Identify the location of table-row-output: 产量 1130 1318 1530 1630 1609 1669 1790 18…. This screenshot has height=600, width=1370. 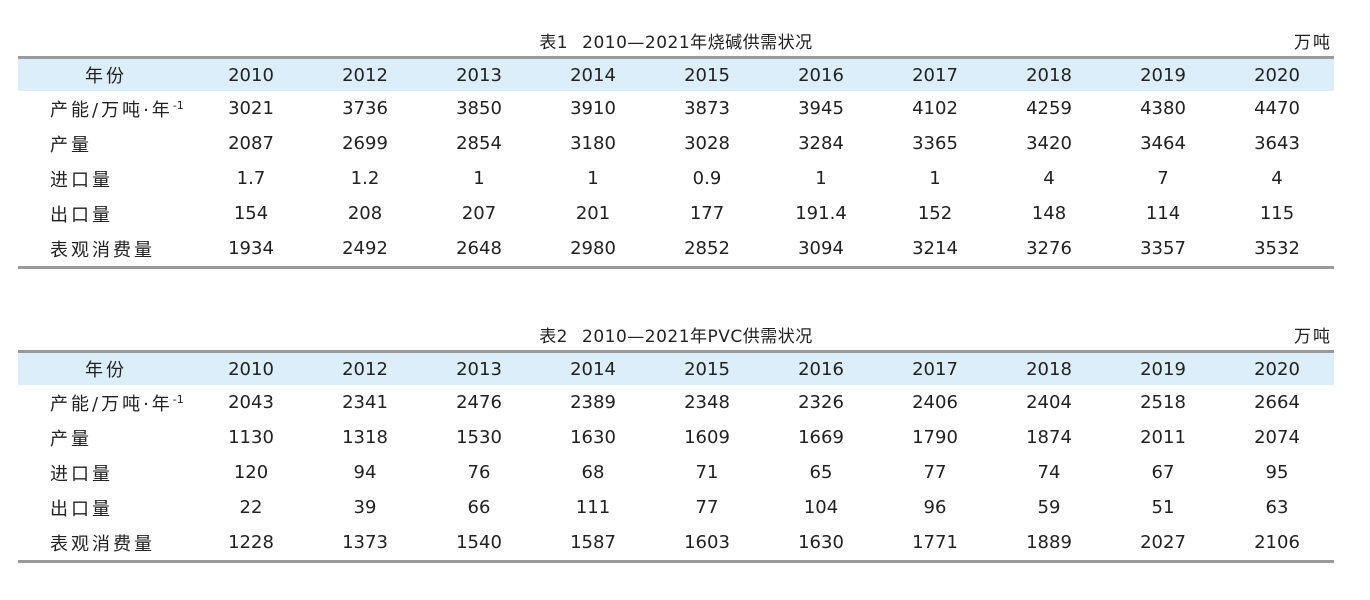
(676, 437).